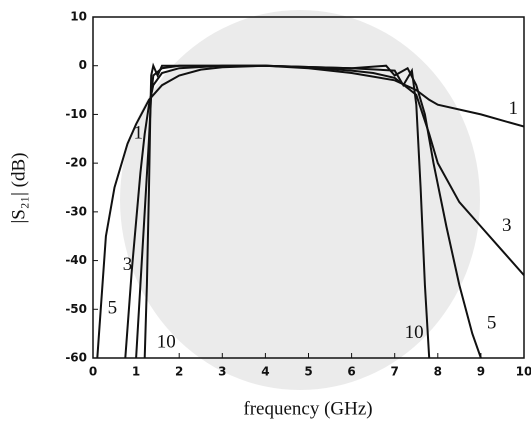 The width and height of the screenshot is (531, 423). Describe the element at coordinates (351, 372) in the screenshot. I see `x-tick-label: 6` at that location.